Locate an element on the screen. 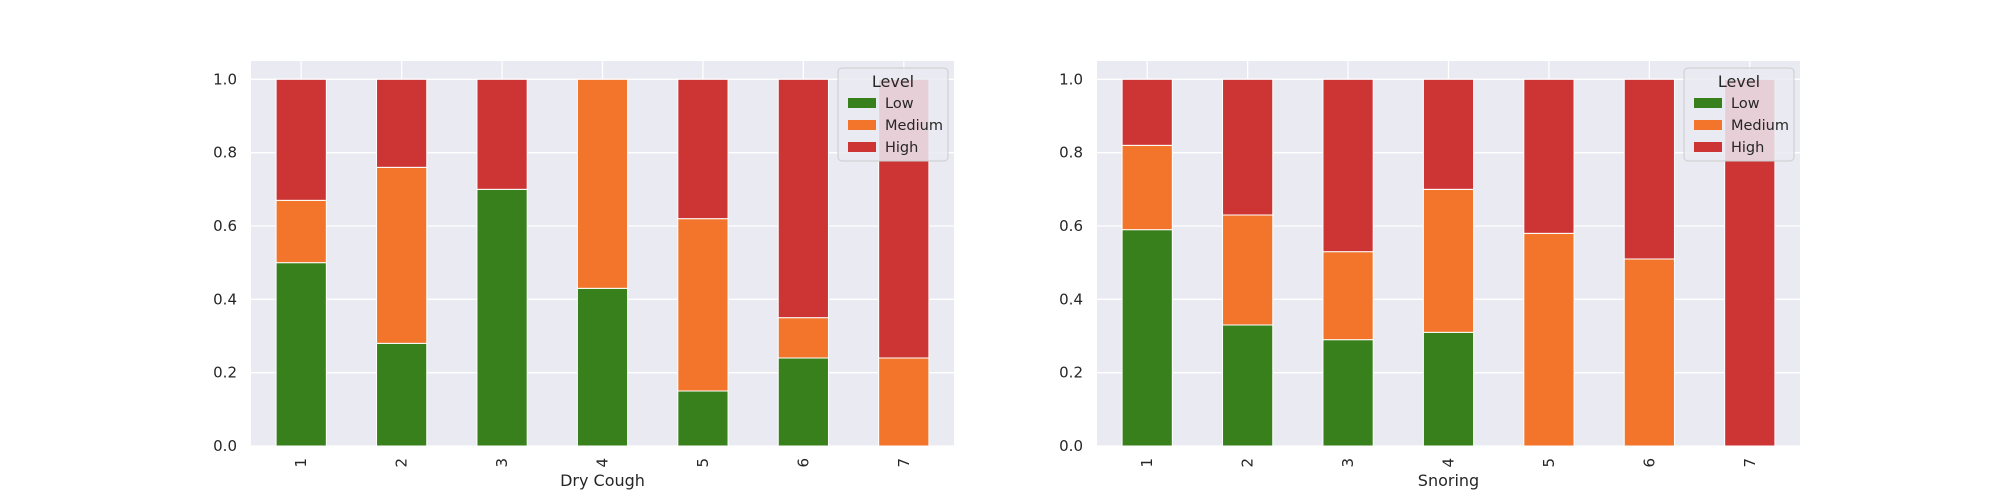 The height and width of the screenshot is (500, 2000). x-axis-label: Snoring is located at coordinates (1448, 480).